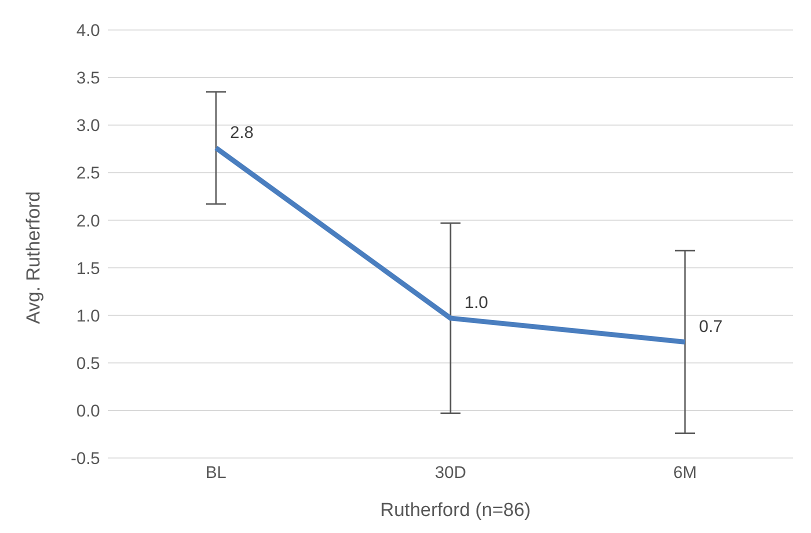  Describe the element at coordinates (88, 30) in the screenshot. I see `y-tick-label: 4.0` at that location.